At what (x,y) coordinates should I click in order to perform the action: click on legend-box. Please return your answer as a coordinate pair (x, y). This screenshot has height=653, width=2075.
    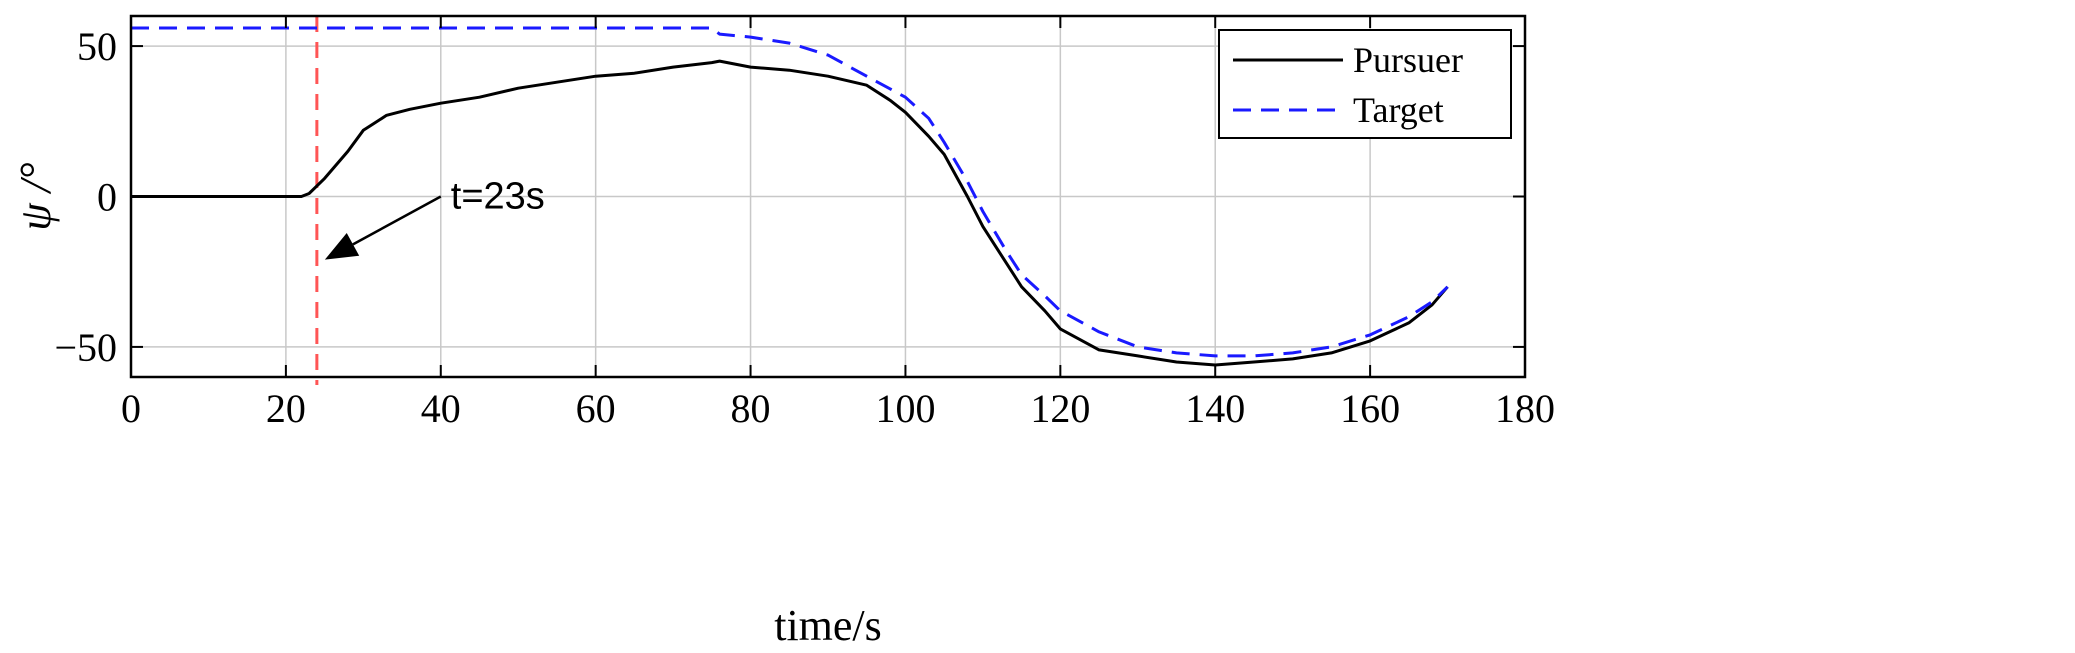
    Looking at the image, I should click on (1365, 84).